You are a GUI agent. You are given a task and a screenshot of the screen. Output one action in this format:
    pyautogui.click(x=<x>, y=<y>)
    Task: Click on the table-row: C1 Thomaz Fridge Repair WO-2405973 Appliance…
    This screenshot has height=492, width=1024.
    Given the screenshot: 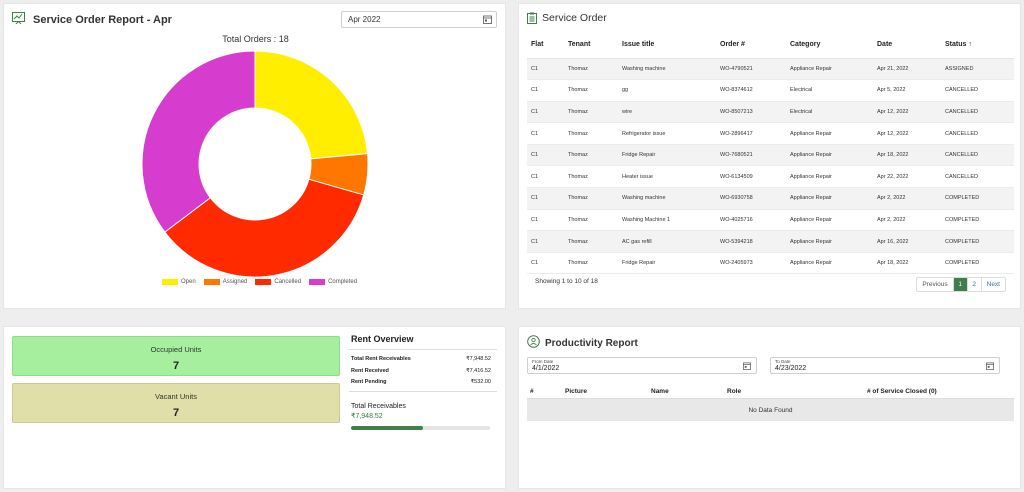 What is the action you would take?
    pyautogui.click(x=770, y=263)
    